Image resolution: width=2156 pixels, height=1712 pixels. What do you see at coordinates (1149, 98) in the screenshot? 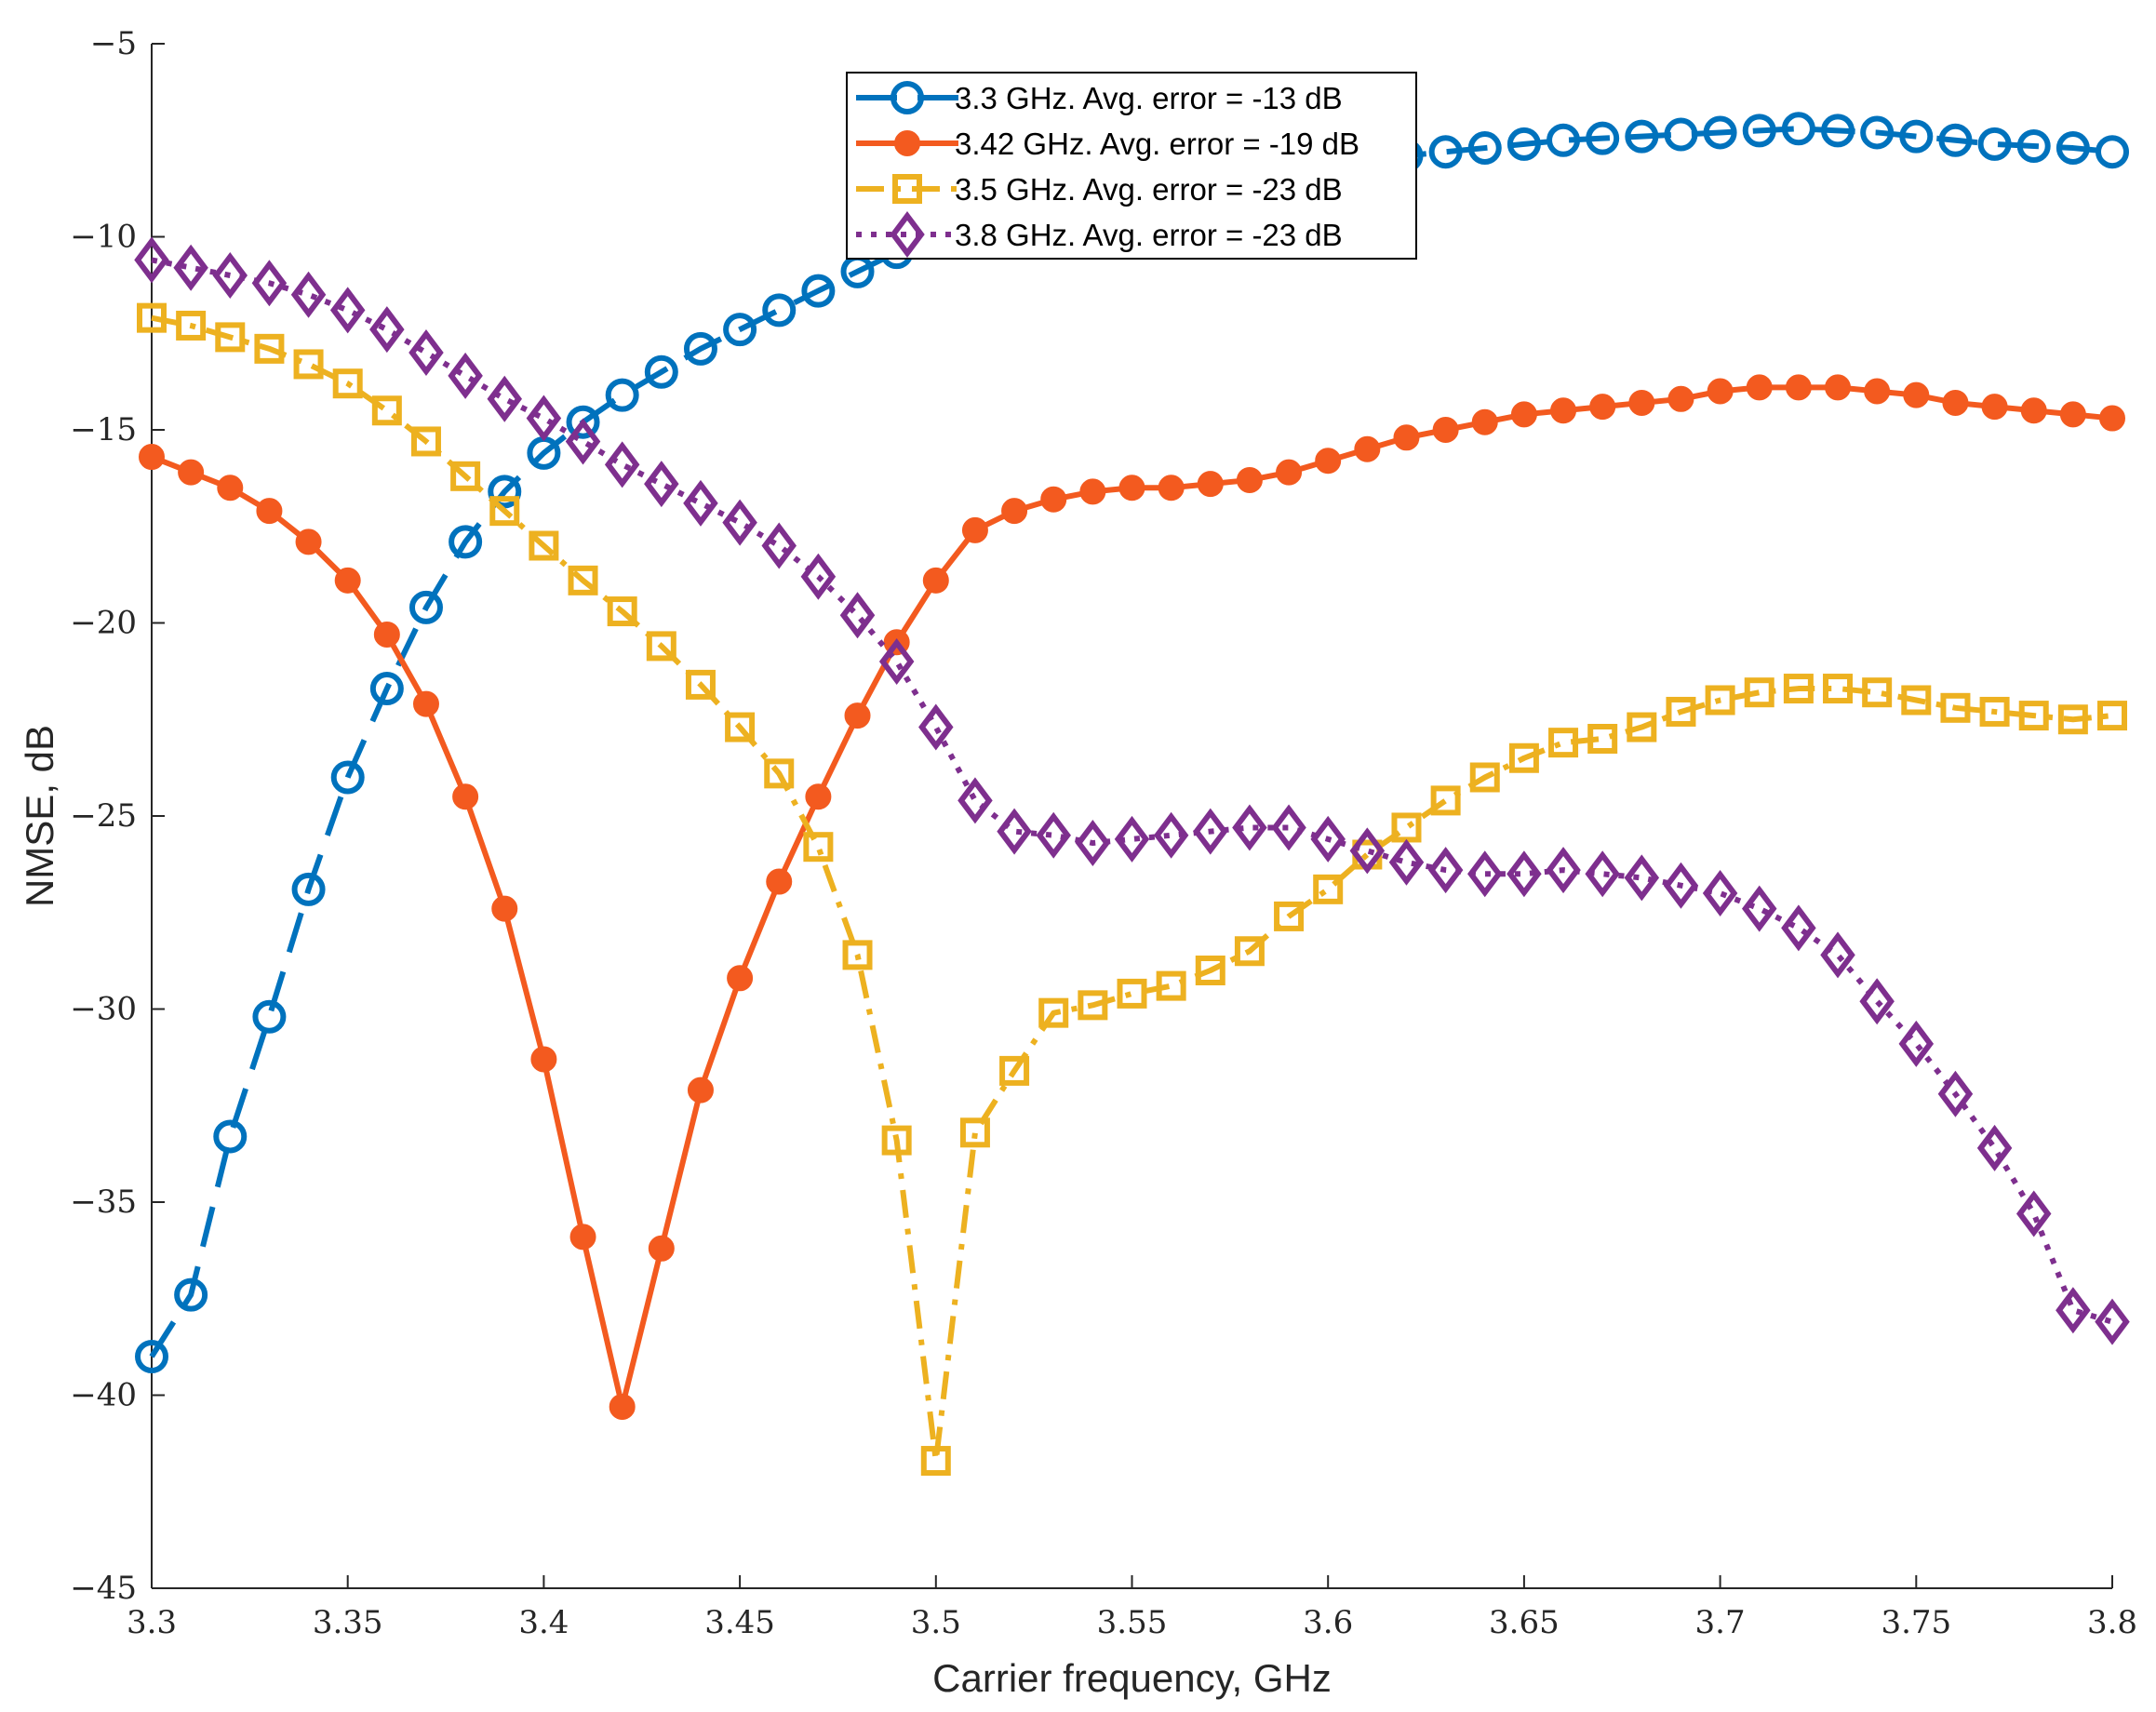
I see `legend-entry: 3.3 GHz. Avg. error = -13 dB` at bounding box center [1149, 98].